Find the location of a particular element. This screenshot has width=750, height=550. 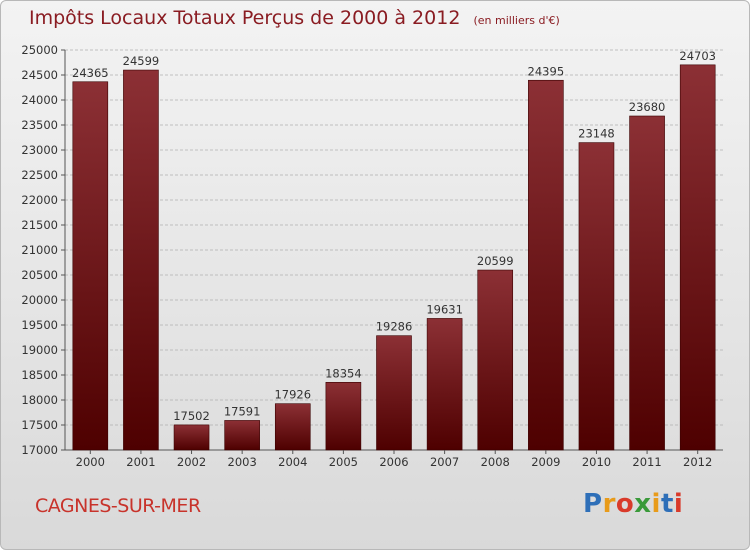

logo-letter: o is located at coordinates (625, 504).